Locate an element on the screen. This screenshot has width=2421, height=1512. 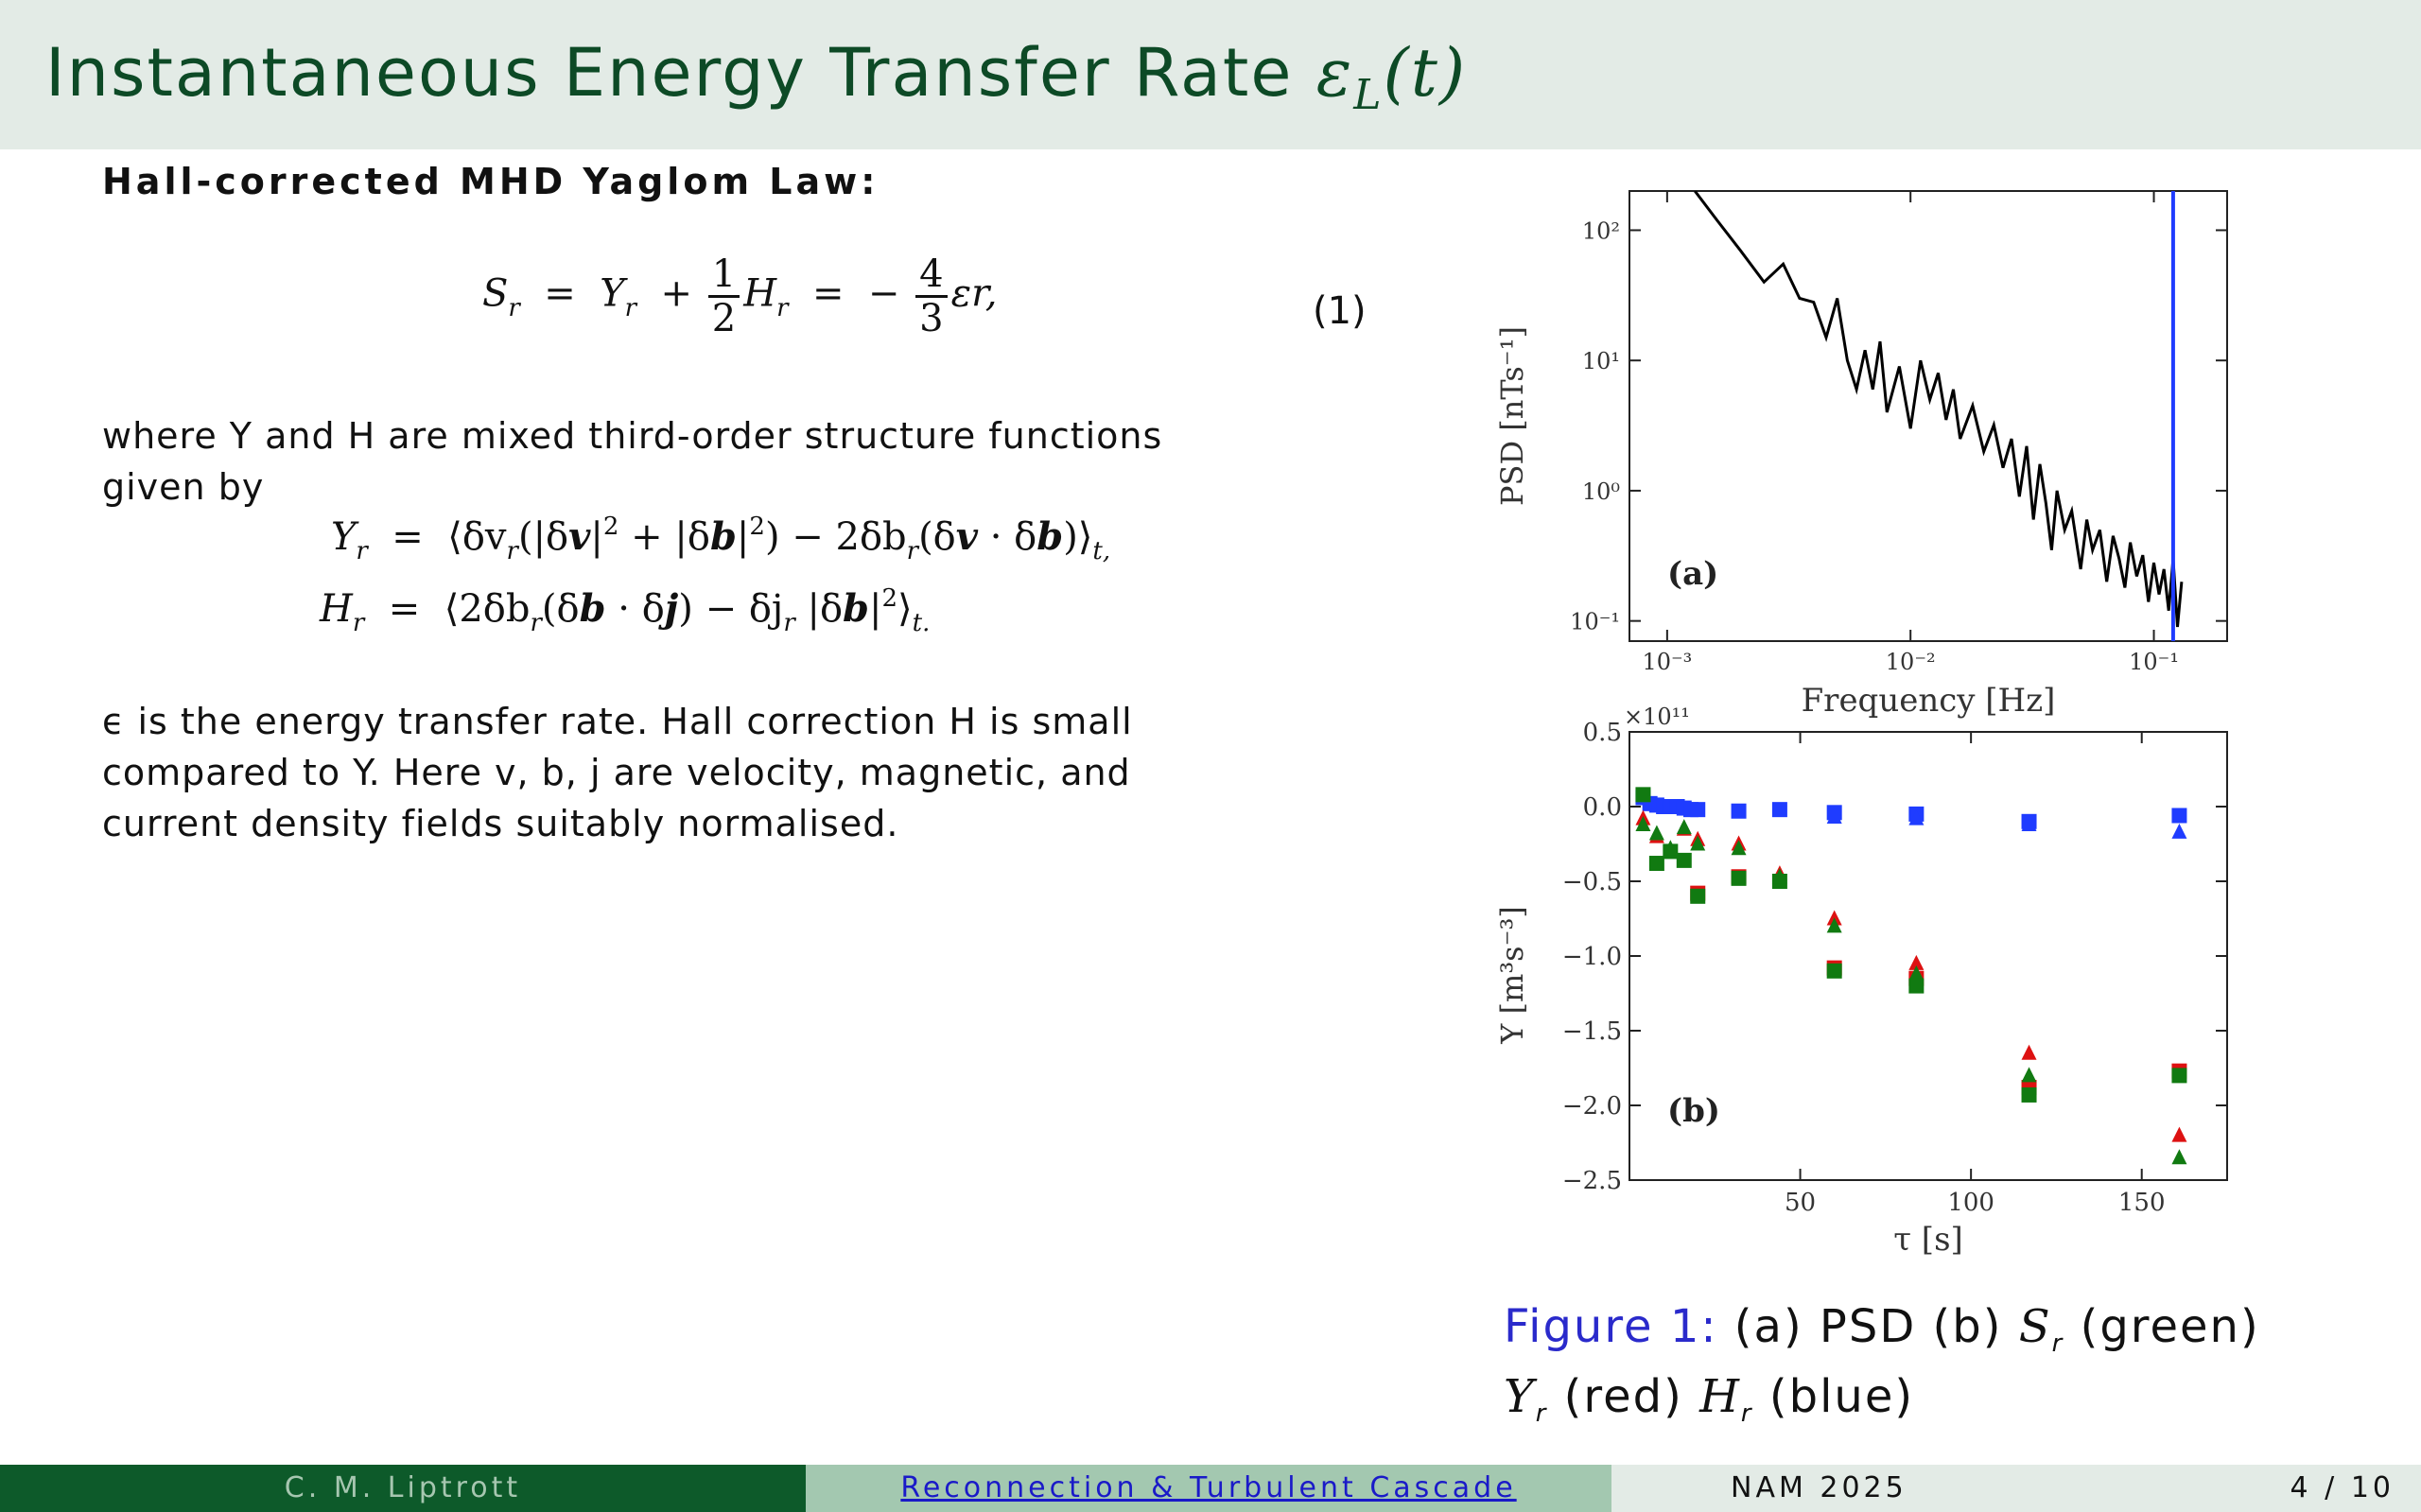
eq-h: H is located at coordinates (760, 293).